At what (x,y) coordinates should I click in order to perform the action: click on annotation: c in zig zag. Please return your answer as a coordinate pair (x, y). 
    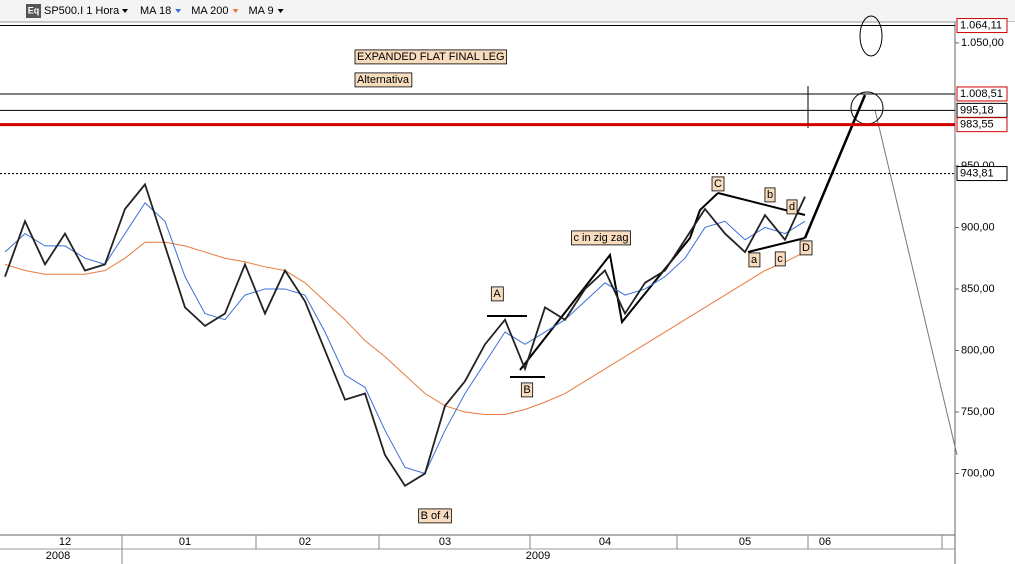
    Looking at the image, I should click on (601, 238).